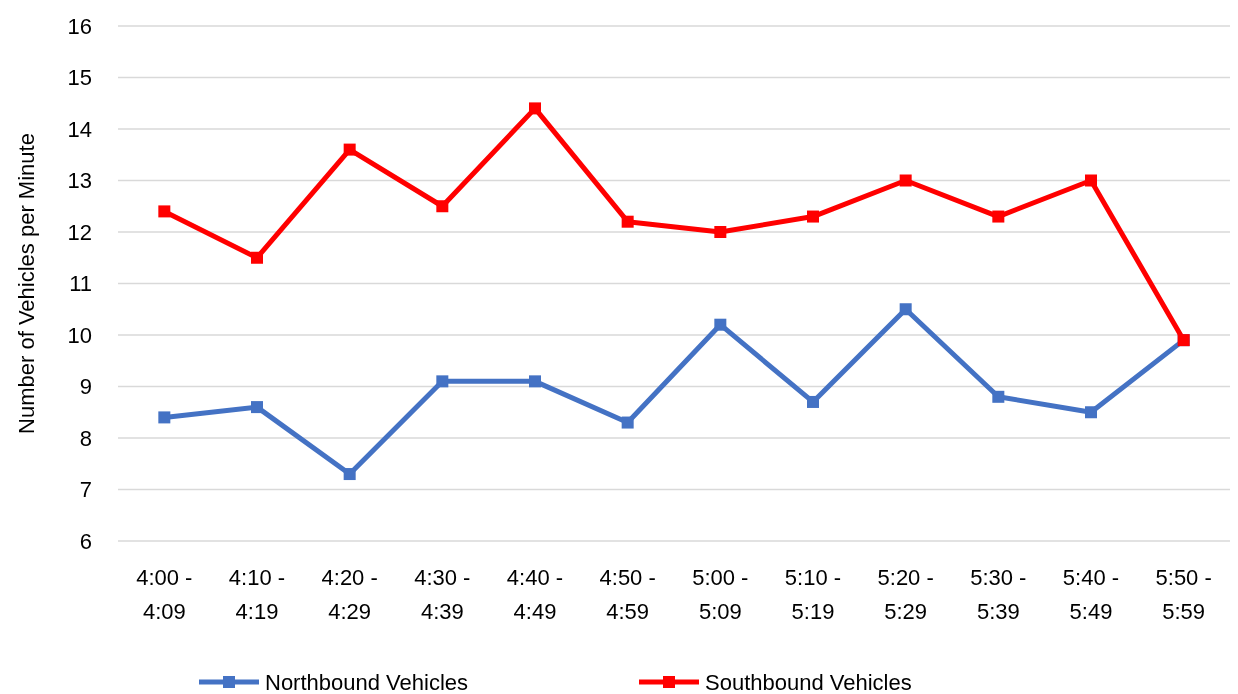 This screenshot has width=1238, height=694. I want to click on y-tick-label: 14, so click(79, 129).